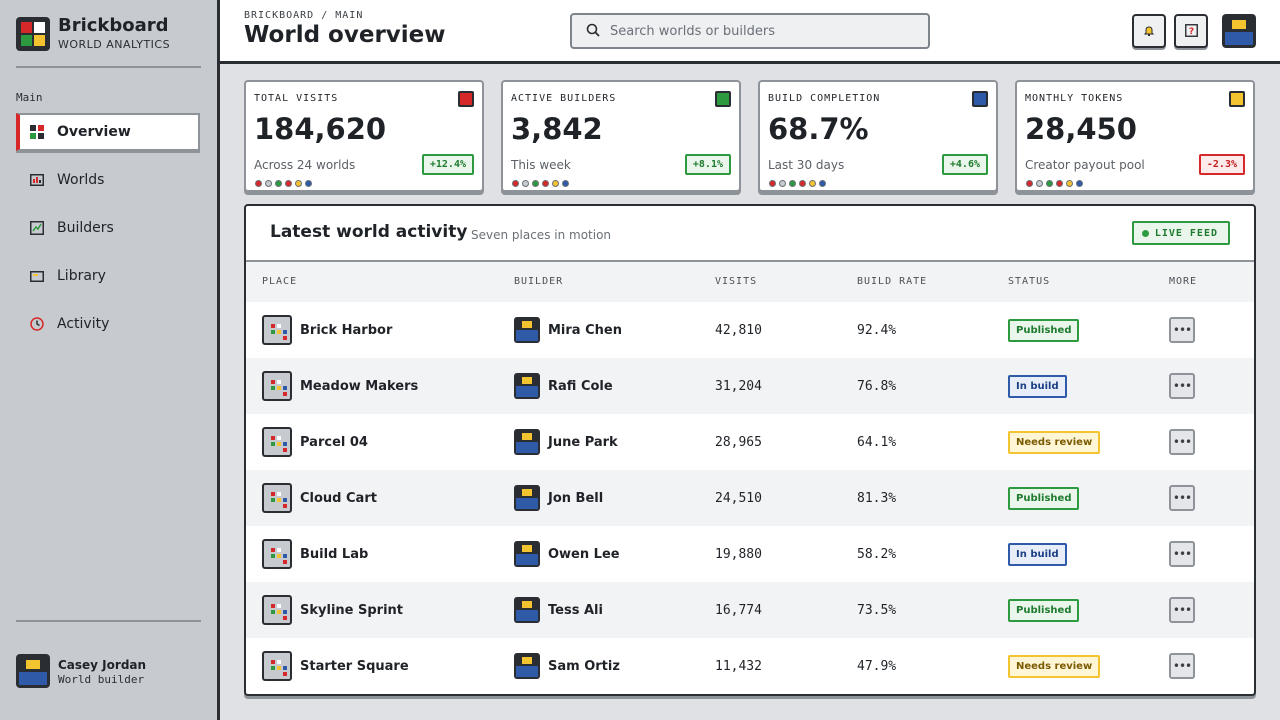 The width and height of the screenshot is (1280, 720). I want to click on builder-cell: Owen Lee, so click(567, 554).